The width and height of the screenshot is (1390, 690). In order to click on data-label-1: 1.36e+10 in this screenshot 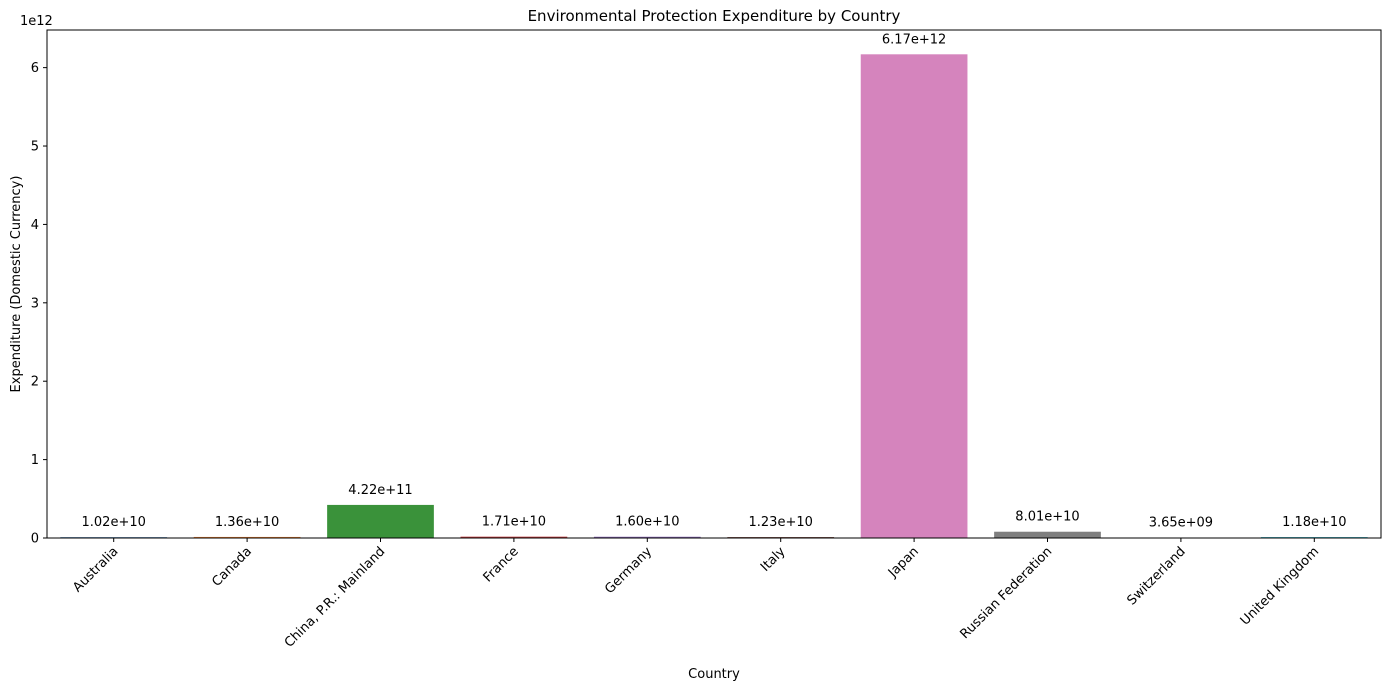, I will do `click(247, 522)`.